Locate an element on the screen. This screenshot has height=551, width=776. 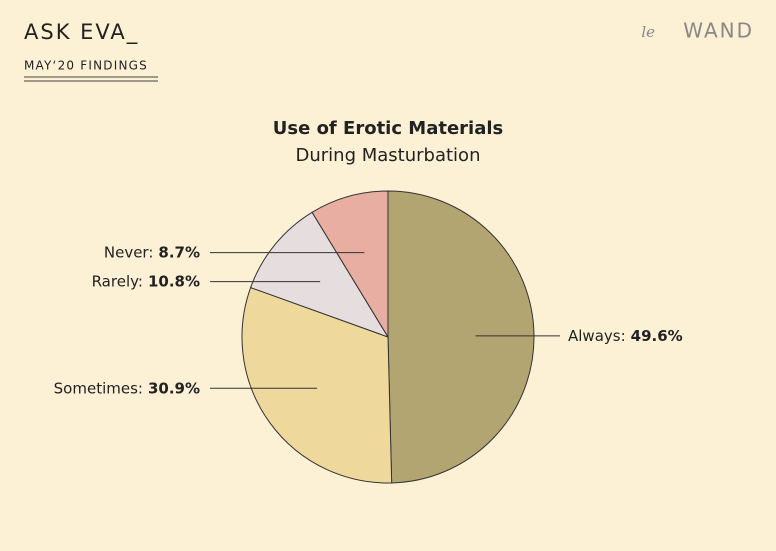
data-label: Rarely: 10.8% is located at coordinates (146, 281).